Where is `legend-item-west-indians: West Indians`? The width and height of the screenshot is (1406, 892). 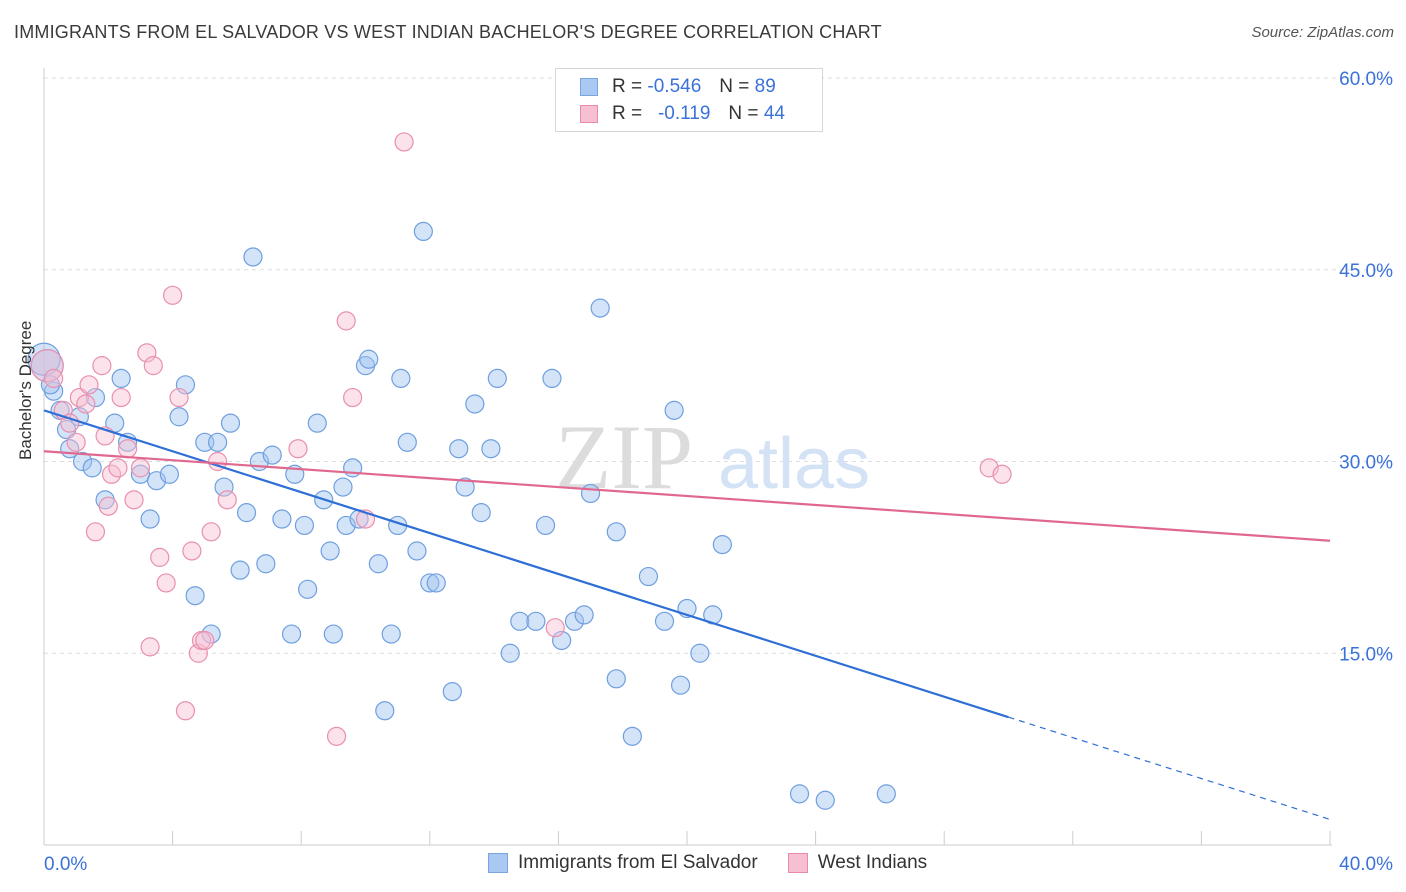
legend-item-west-indians: West Indians is located at coordinates (857, 863).